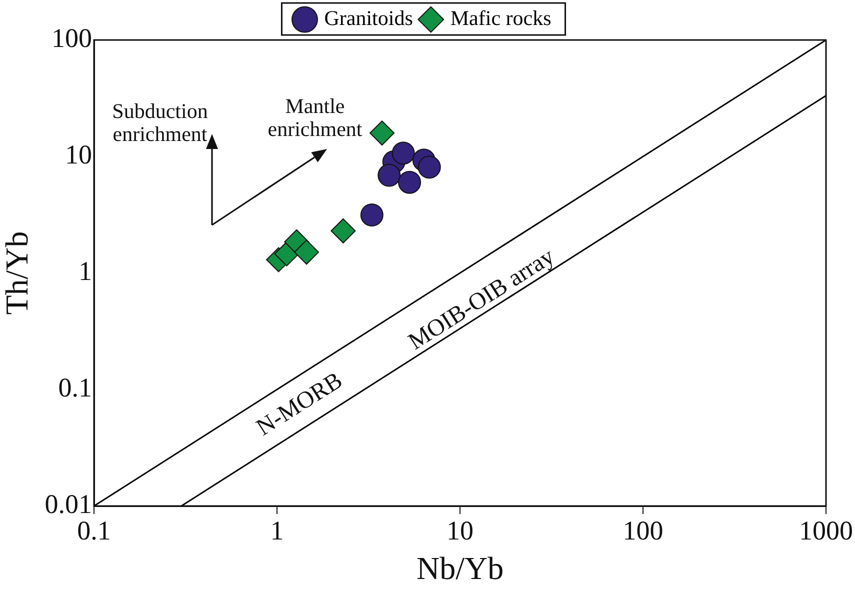 The image size is (855, 590). What do you see at coordinates (78, 155) in the screenshot?
I see `y-tick-label: 10` at bounding box center [78, 155].